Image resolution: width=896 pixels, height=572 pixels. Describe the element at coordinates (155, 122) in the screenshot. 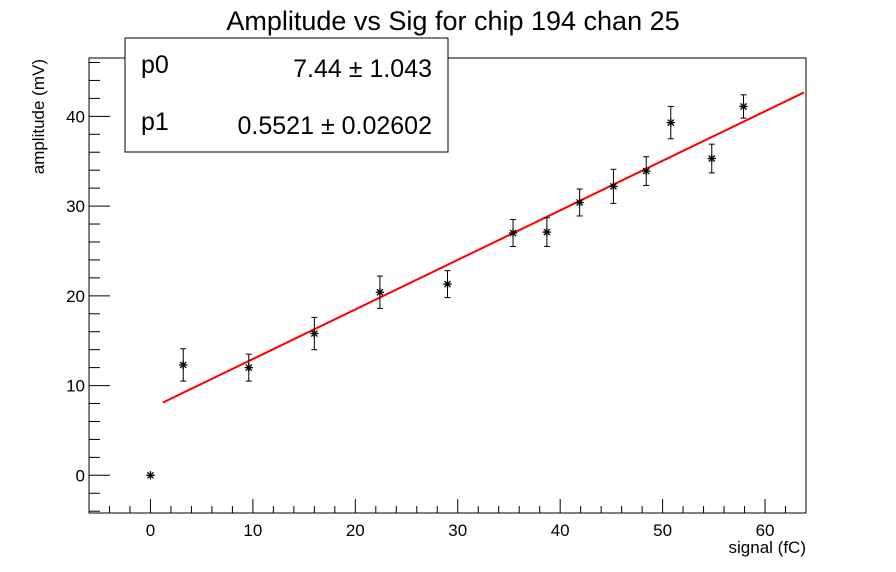

I see `stat-p1-name: p1` at that location.